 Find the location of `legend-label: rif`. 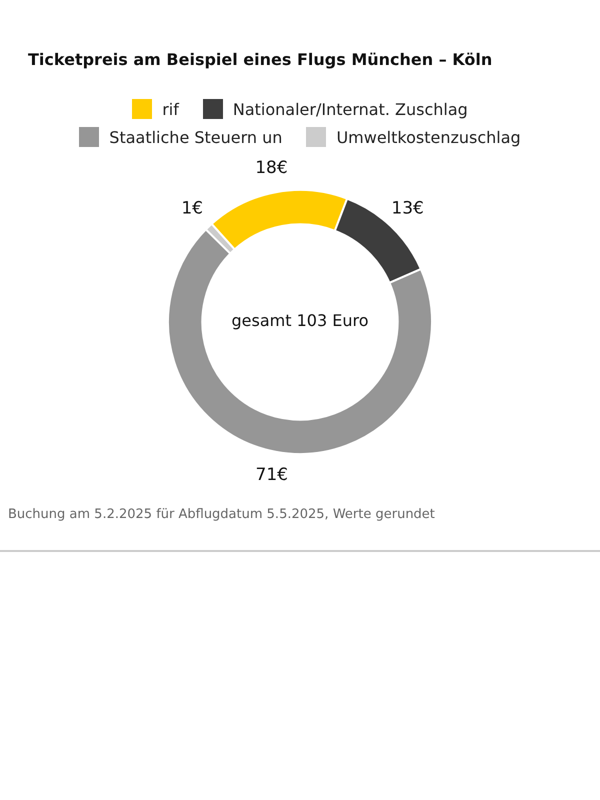

legend-label: rif is located at coordinates (170, 109).